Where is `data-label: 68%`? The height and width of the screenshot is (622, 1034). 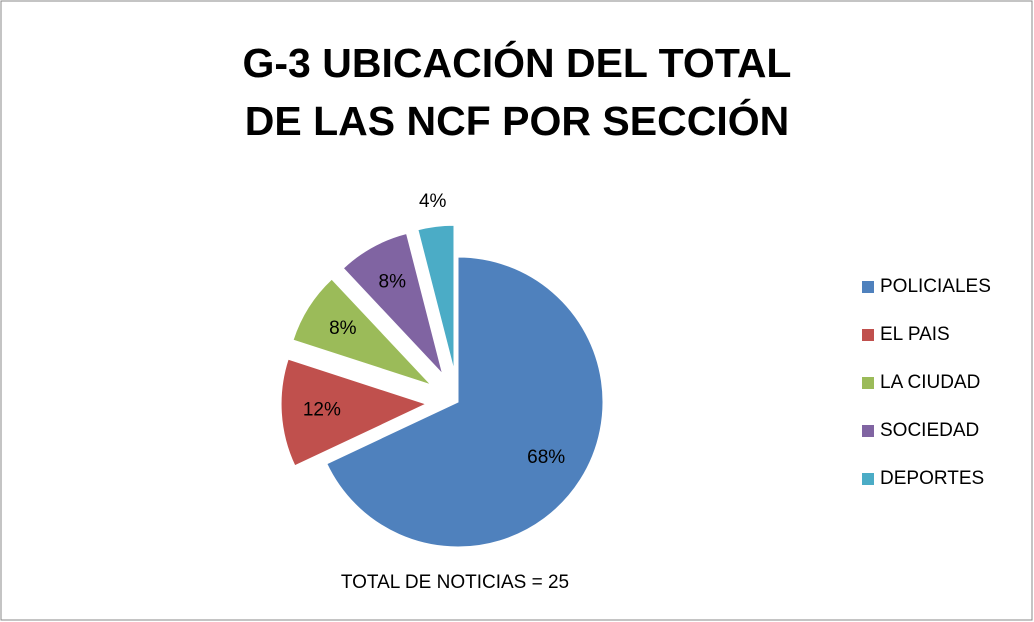
data-label: 68% is located at coordinates (546, 457).